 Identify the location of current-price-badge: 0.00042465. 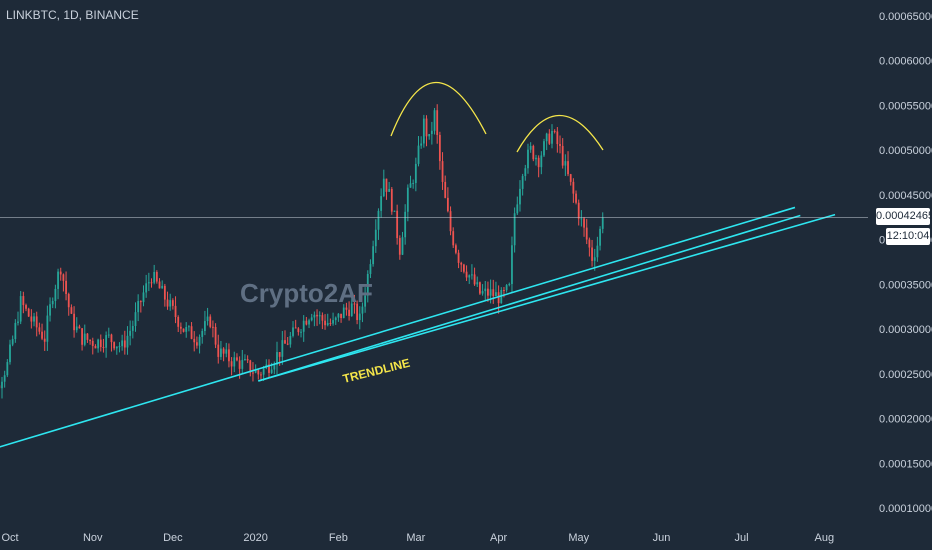
(904, 216).